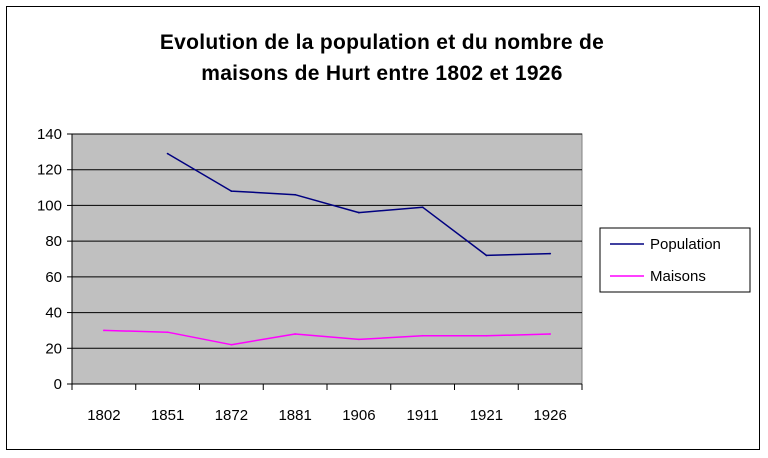 Image resolution: width=768 pixels, height=458 pixels. What do you see at coordinates (167, 415) in the screenshot?
I see `x-tick-label: 1851` at bounding box center [167, 415].